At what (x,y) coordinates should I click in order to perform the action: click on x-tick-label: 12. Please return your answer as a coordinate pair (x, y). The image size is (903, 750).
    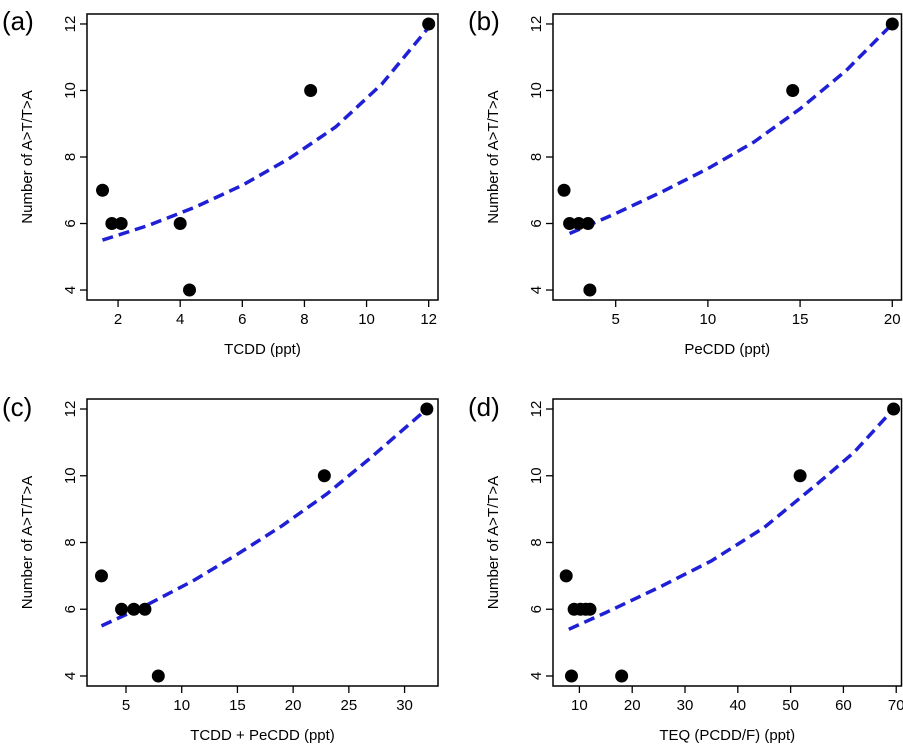
    Looking at the image, I should click on (428, 319).